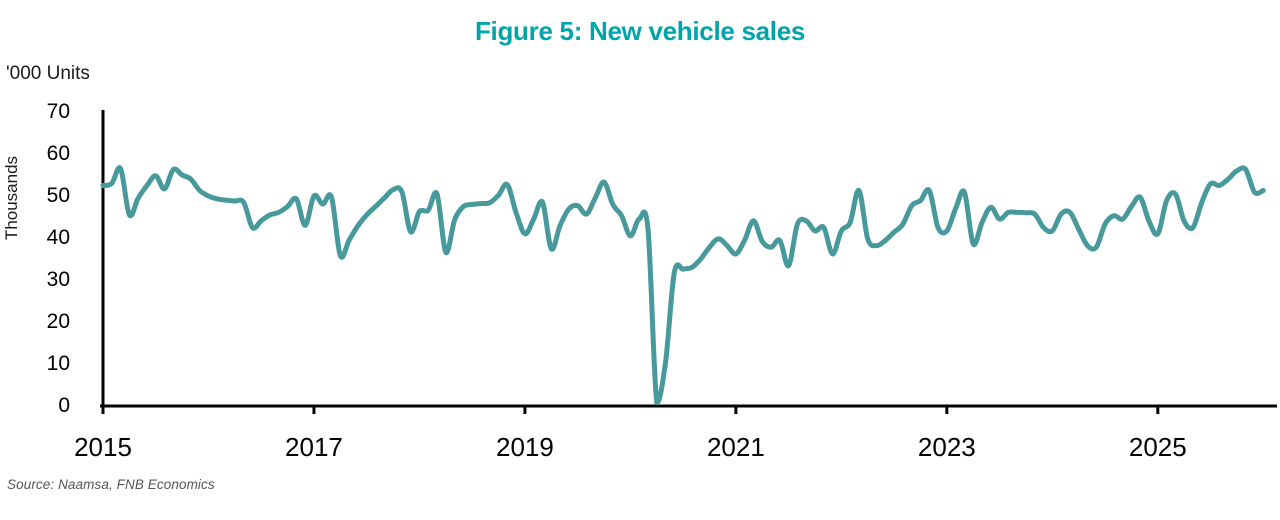  What do you see at coordinates (103, 447) in the screenshot?
I see `x-tick-label: 2015` at bounding box center [103, 447].